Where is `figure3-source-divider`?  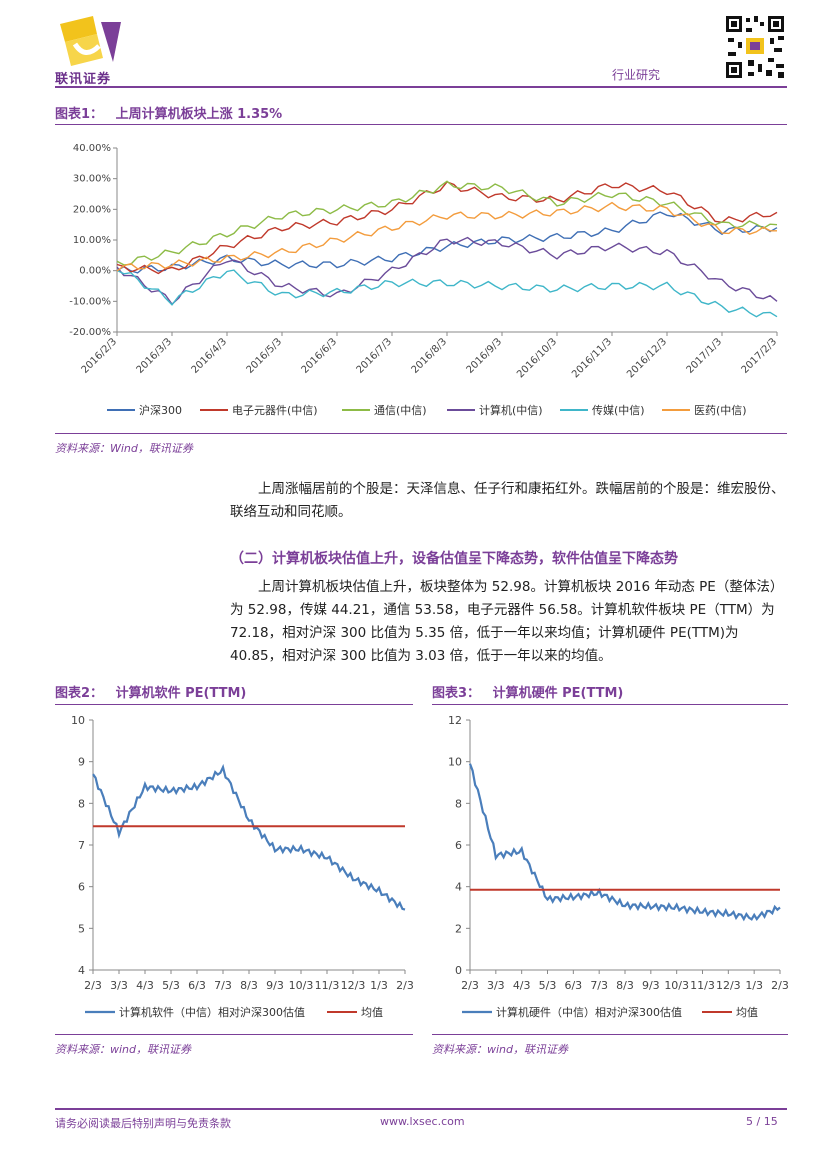
figure3-source-divider is located at coordinates (610, 1034).